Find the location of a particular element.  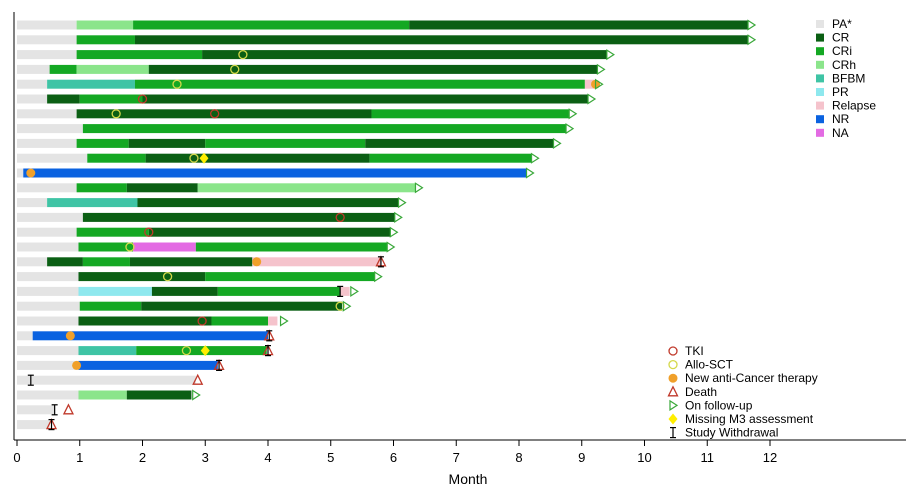

segment-bfbm is located at coordinates (92, 203).